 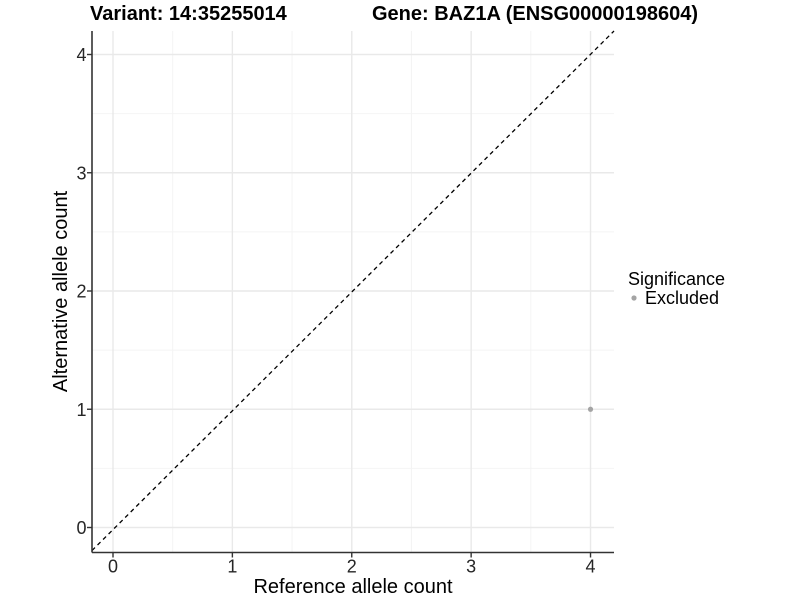 I want to click on data-point, so click(x=590, y=409).